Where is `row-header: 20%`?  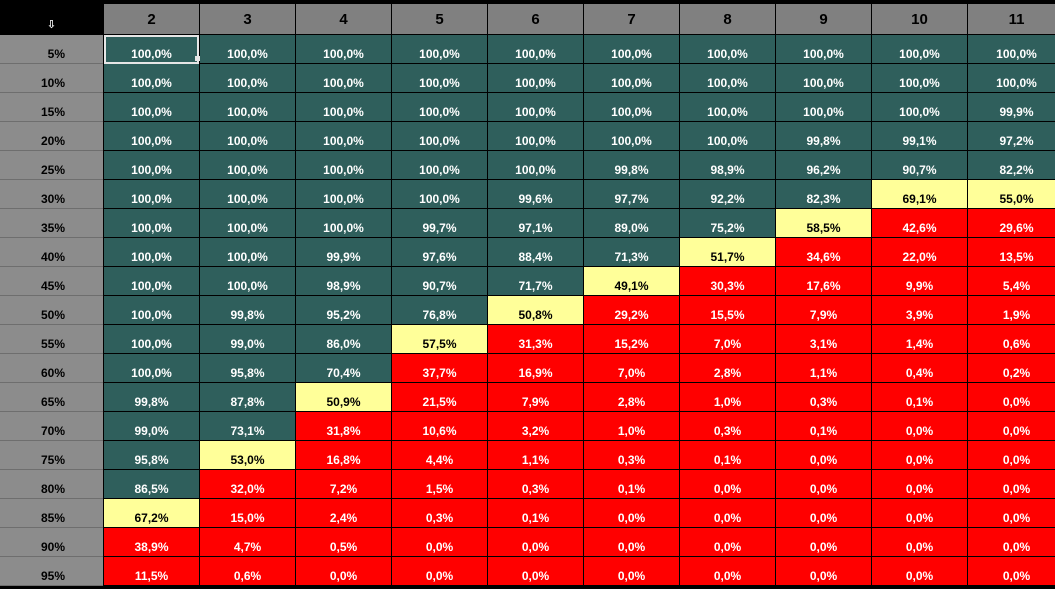 row-header: 20% is located at coordinates (51, 136).